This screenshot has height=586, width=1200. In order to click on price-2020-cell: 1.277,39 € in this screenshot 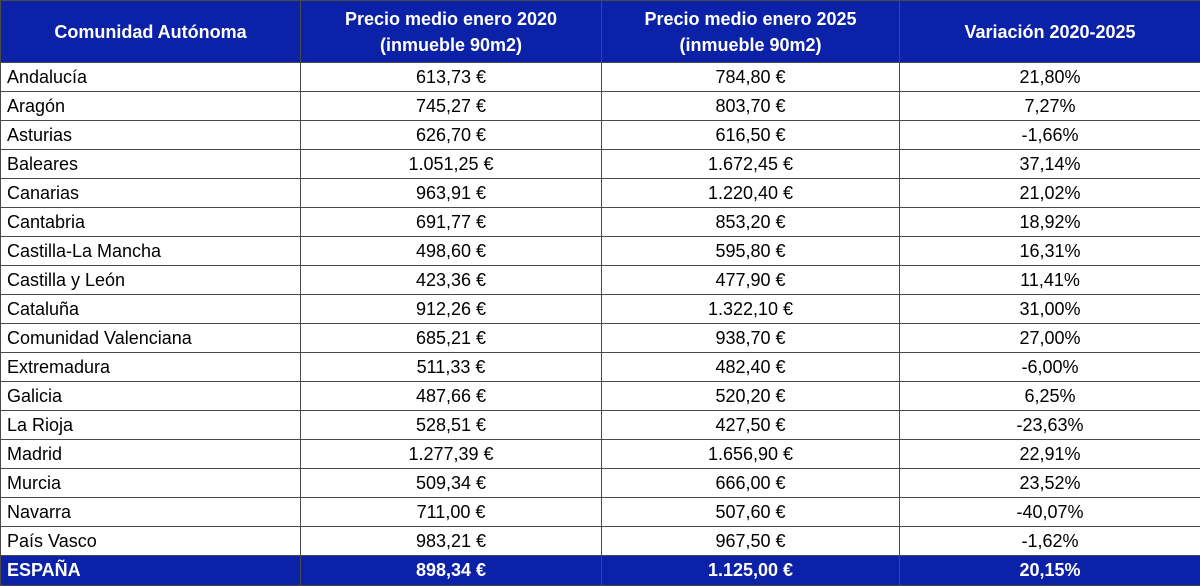, I will do `click(451, 454)`.